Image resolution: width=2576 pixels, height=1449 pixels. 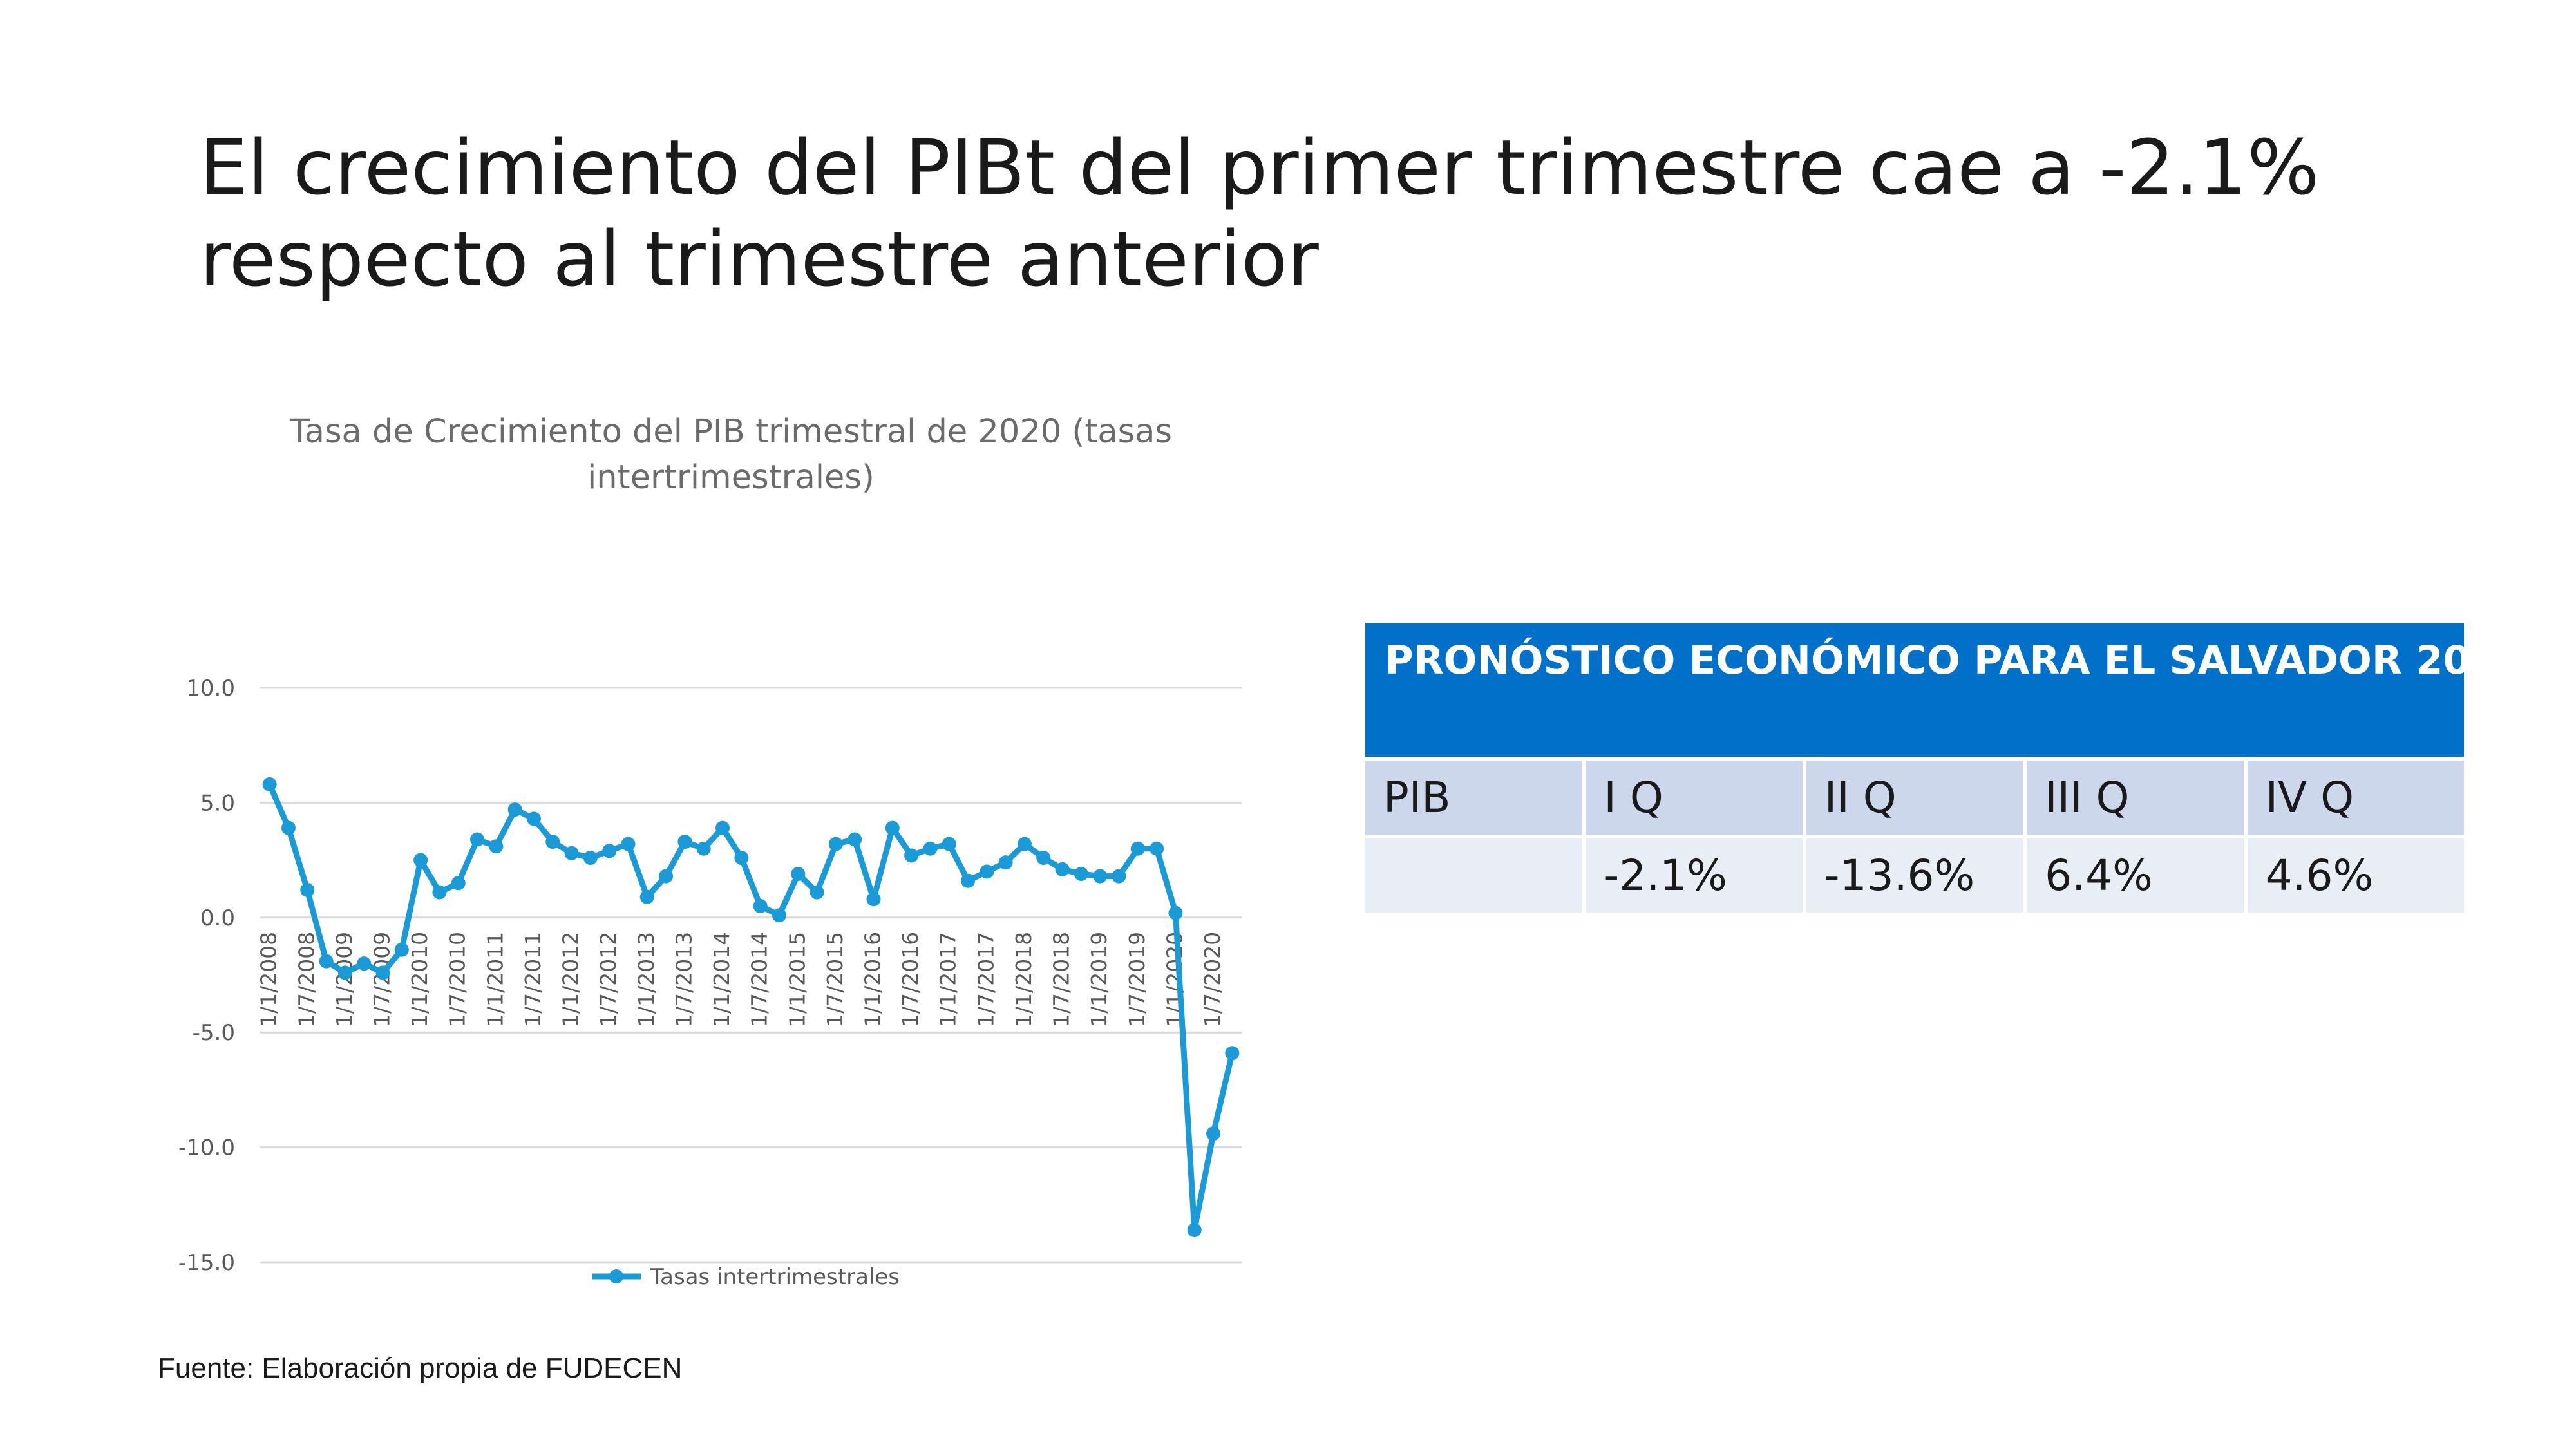 I want to click on y-tick-label: -10.0, so click(x=207, y=1148).